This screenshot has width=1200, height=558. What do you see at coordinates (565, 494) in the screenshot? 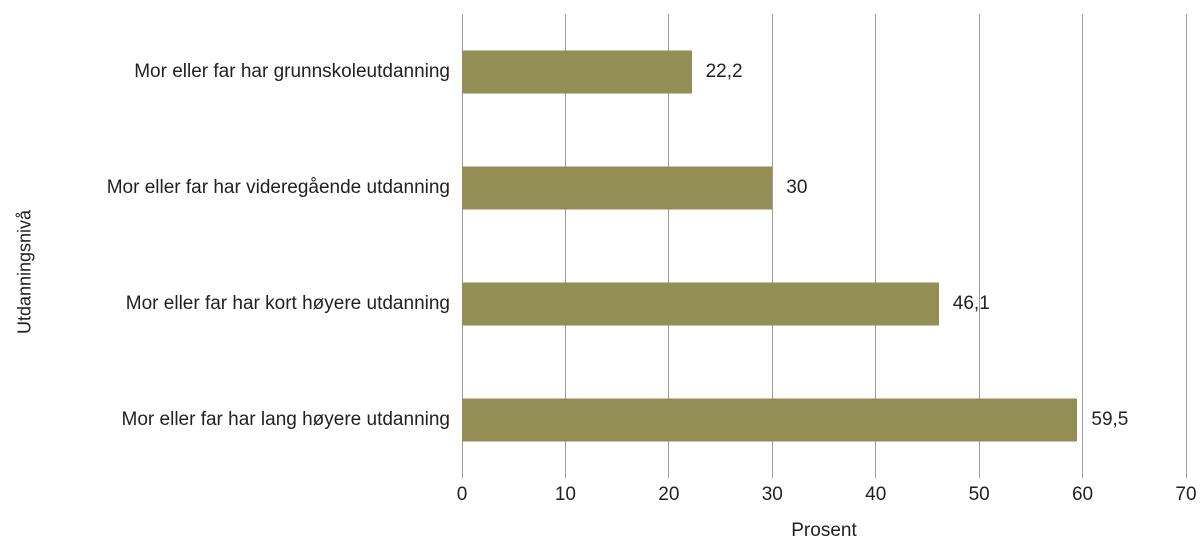
I see `x-tick-label: 10` at bounding box center [565, 494].